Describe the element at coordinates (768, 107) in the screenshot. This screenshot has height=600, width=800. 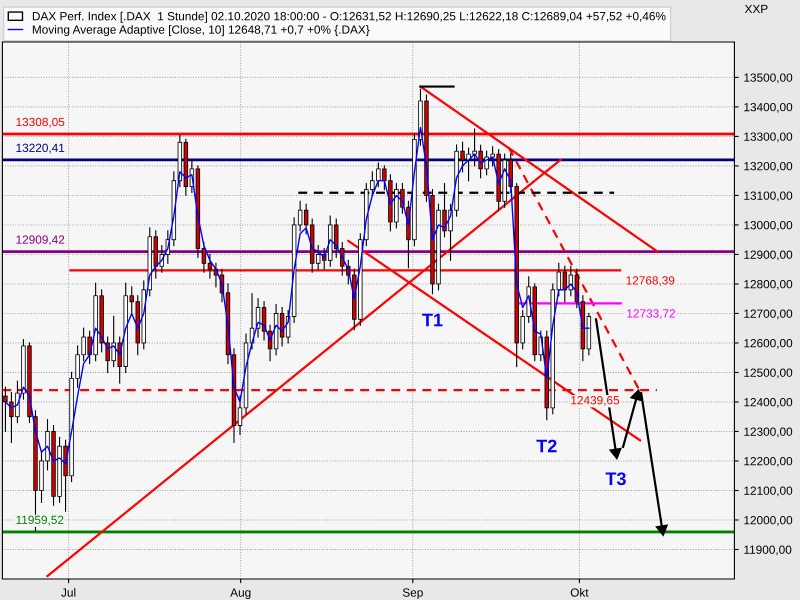
I see `y-tick-label: 13400,00` at that location.